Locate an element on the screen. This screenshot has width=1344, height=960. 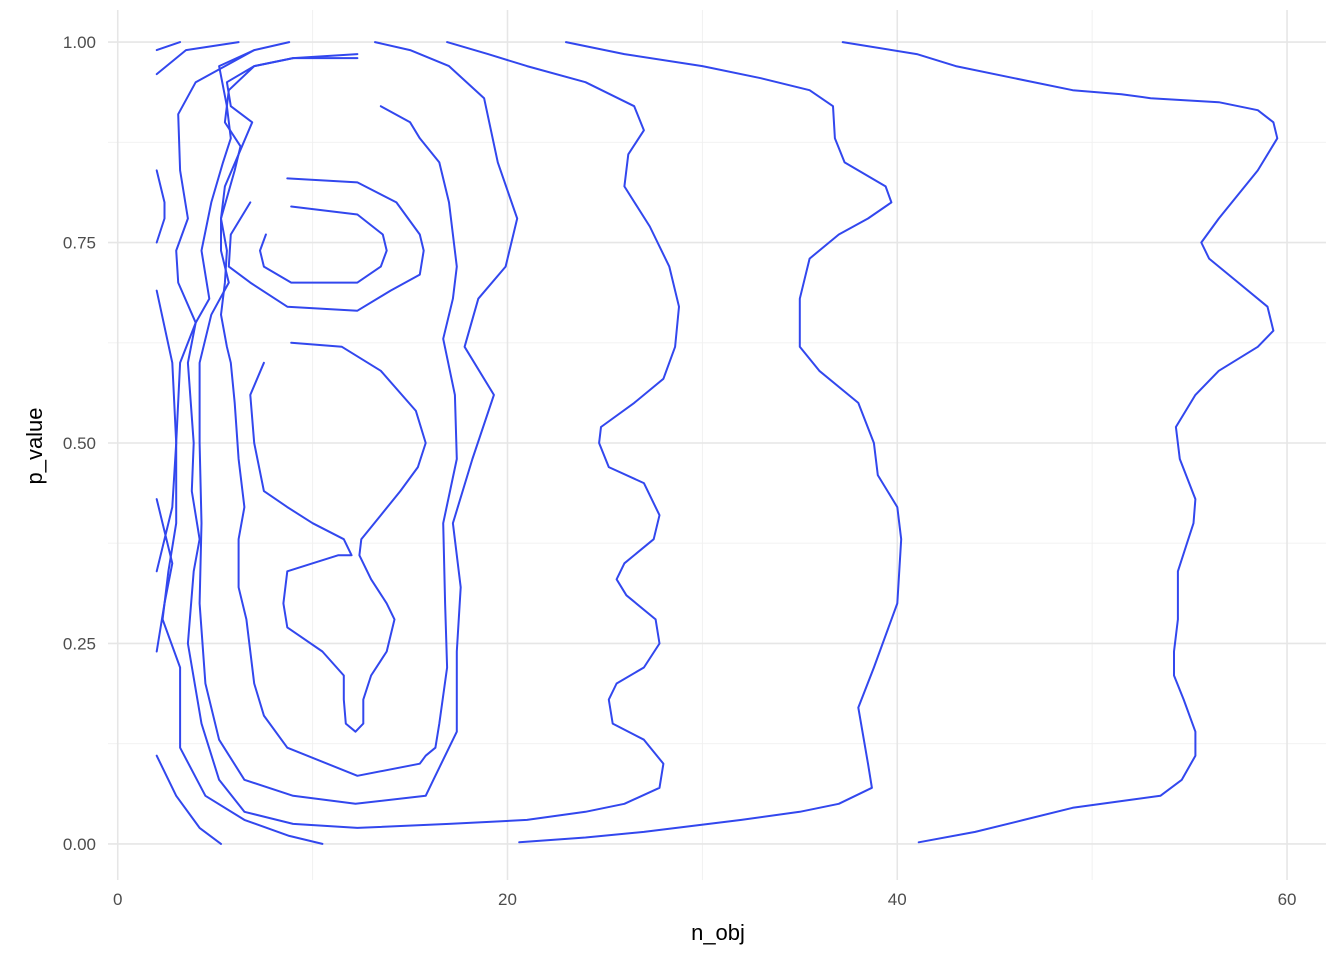
y-tick-label: 0.50 is located at coordinates (79, 443).